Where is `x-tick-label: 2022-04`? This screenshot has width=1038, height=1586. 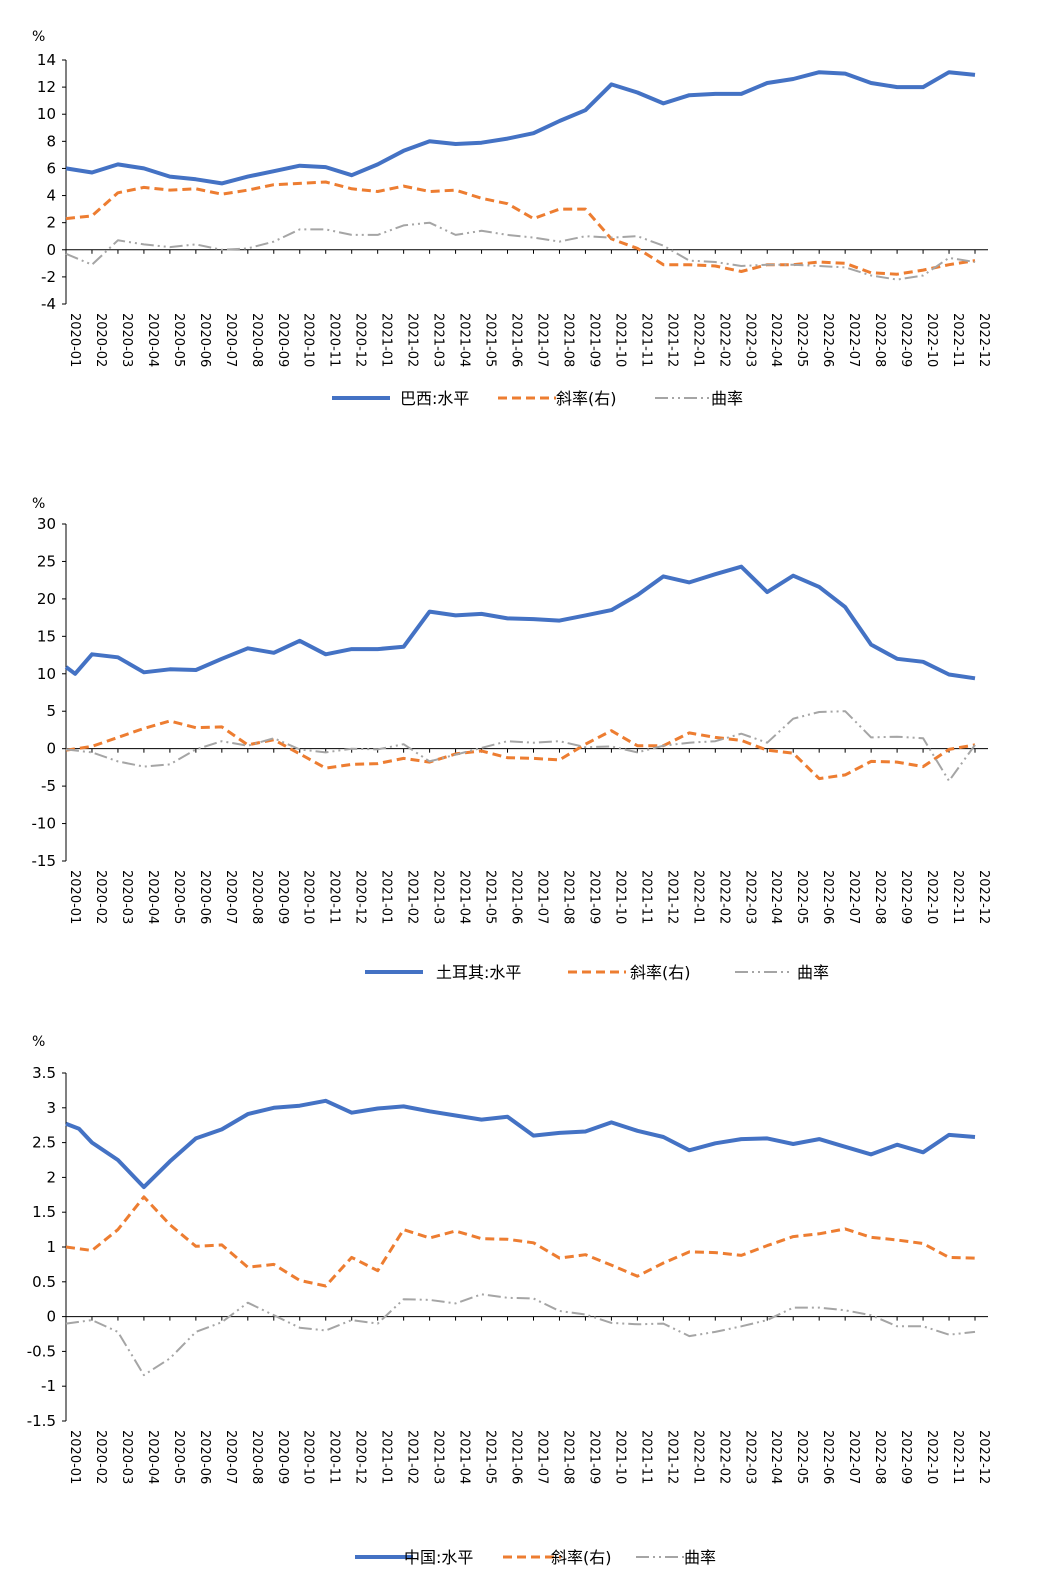
x-tick-label: 2022-04 is located at coordinates (775, 897).